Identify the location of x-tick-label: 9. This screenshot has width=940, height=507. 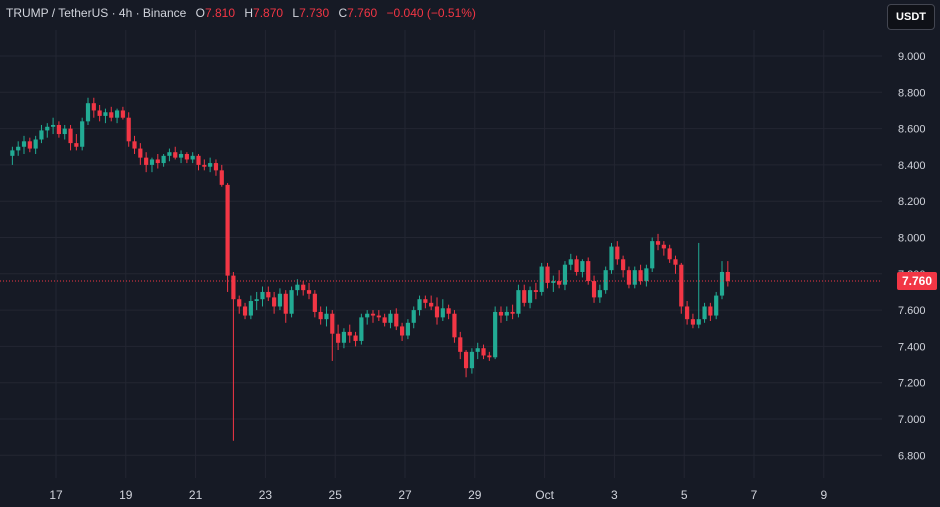
(823, 495).